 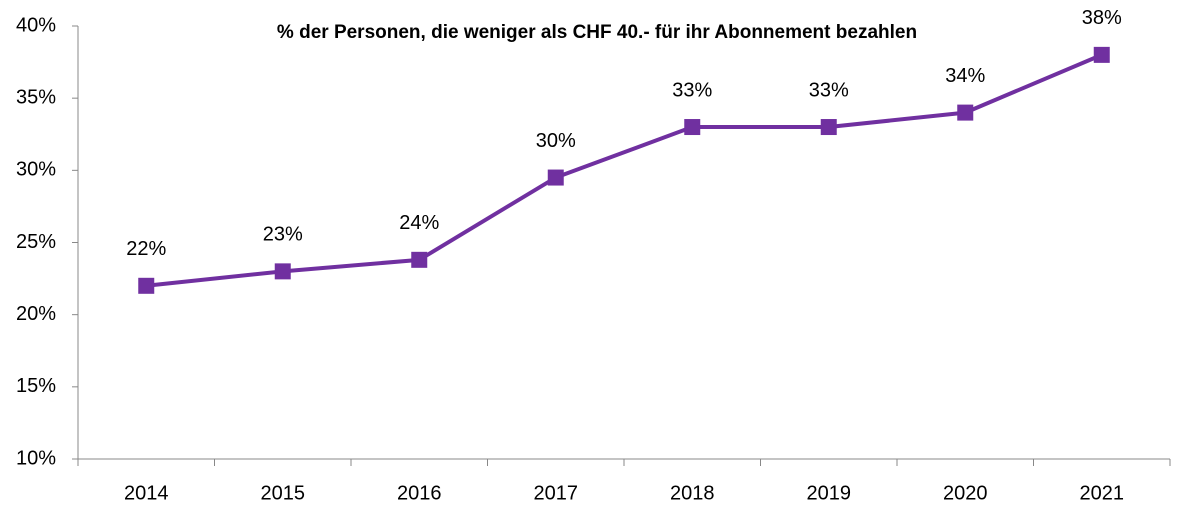 I want to click on data-label: 22%, so click(x=146, y=249).